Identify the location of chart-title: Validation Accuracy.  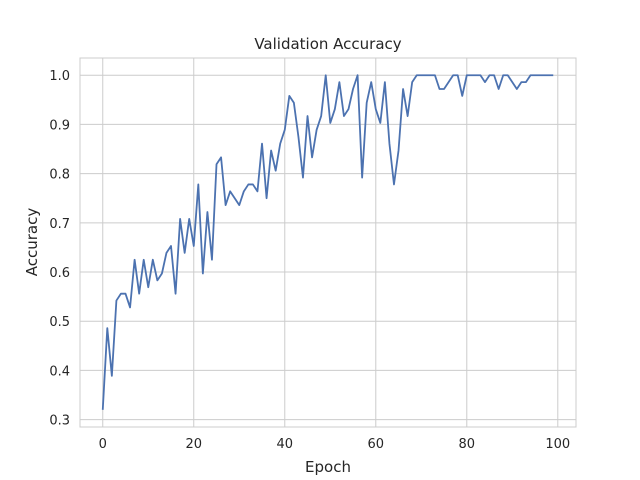
(327, 44).